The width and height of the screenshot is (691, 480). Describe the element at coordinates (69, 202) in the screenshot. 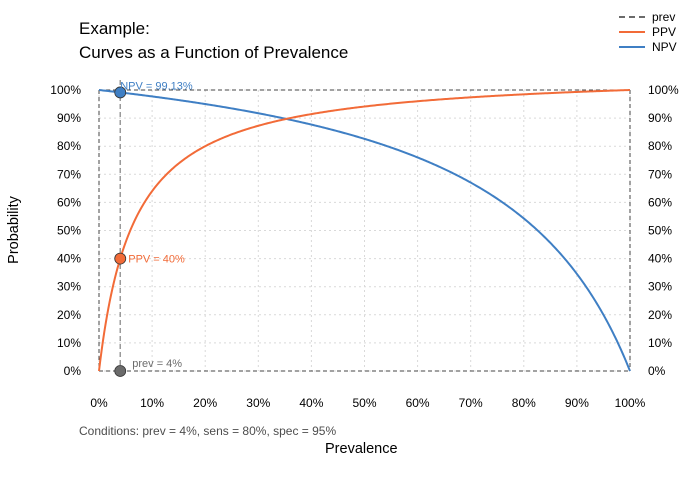

I see `y-tick-label-left: 60%` at that location.